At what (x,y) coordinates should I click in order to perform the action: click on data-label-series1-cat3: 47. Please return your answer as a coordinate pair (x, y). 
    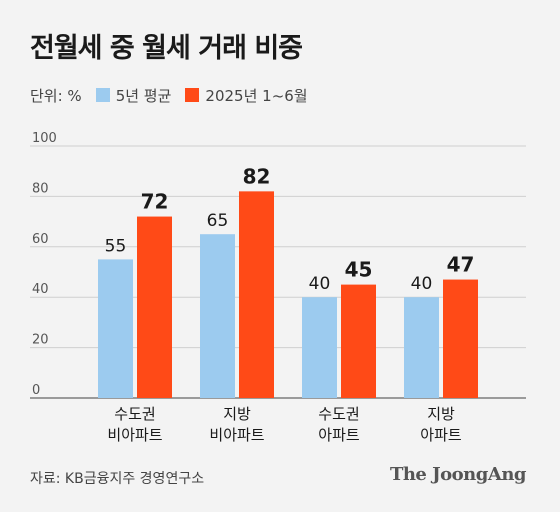
    Looking at the image, I should click on (461, 265).